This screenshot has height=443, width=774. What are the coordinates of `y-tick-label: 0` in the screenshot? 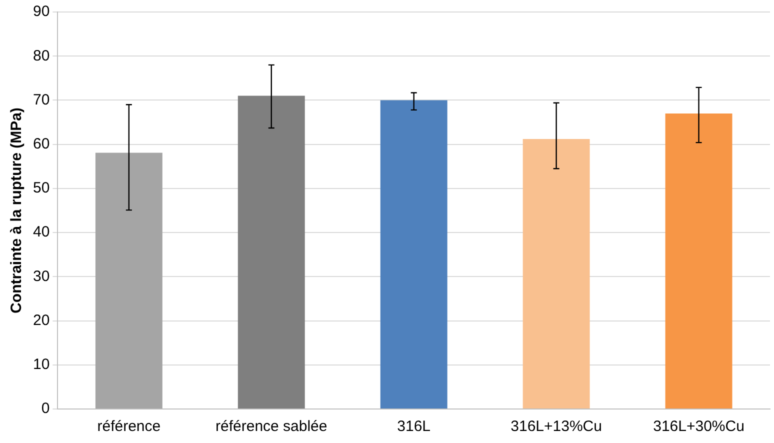 It's located at (45, 409).